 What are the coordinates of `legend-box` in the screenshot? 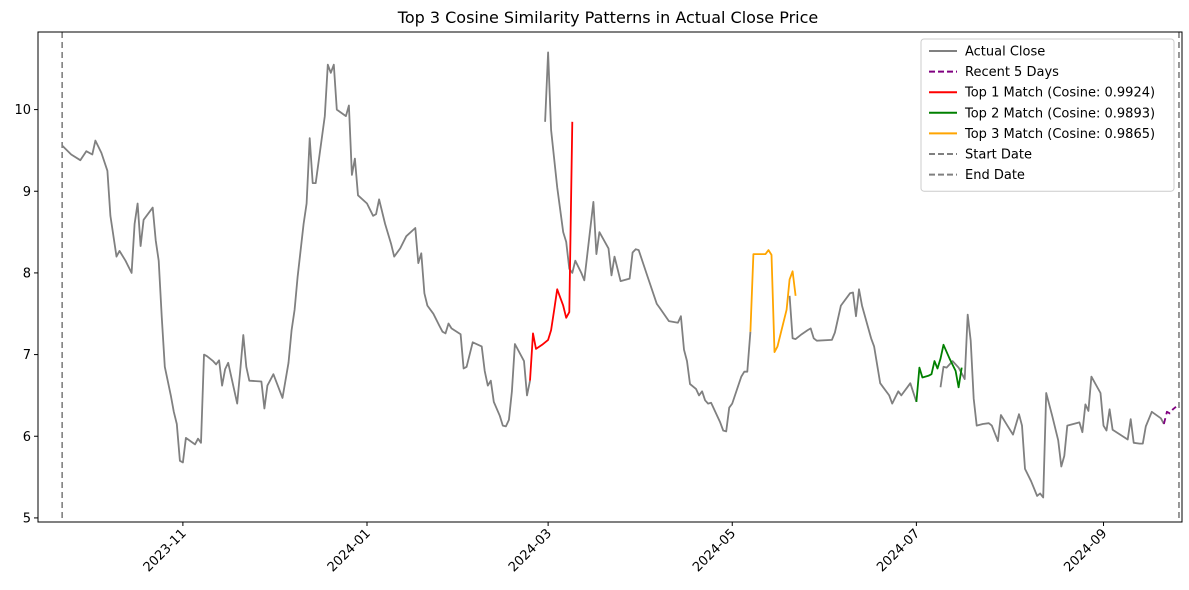 It's located at (1047, 115).